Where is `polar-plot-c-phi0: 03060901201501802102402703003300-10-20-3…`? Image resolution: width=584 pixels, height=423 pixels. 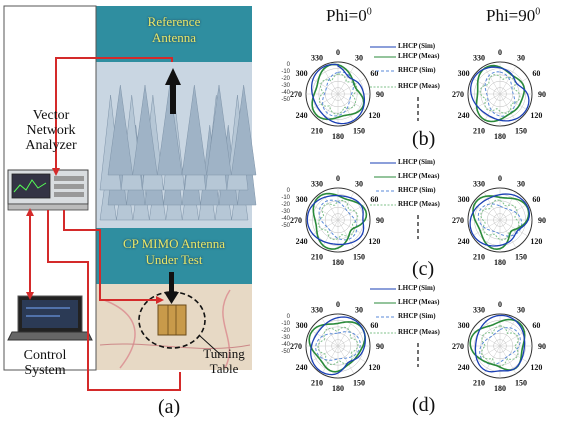 polar-plot-c-phi0: 03060901201501802102402703003300-10-20-3… is located at coordinates (332, 220).